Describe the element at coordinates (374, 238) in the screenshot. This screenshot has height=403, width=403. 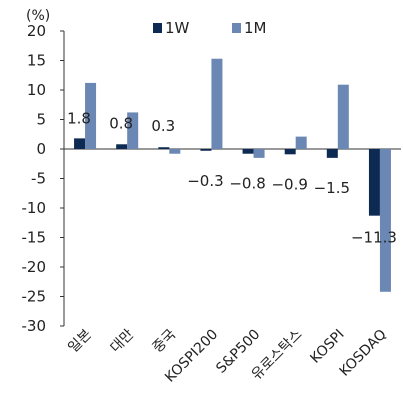
I see `data-label: −11.3` at that location.